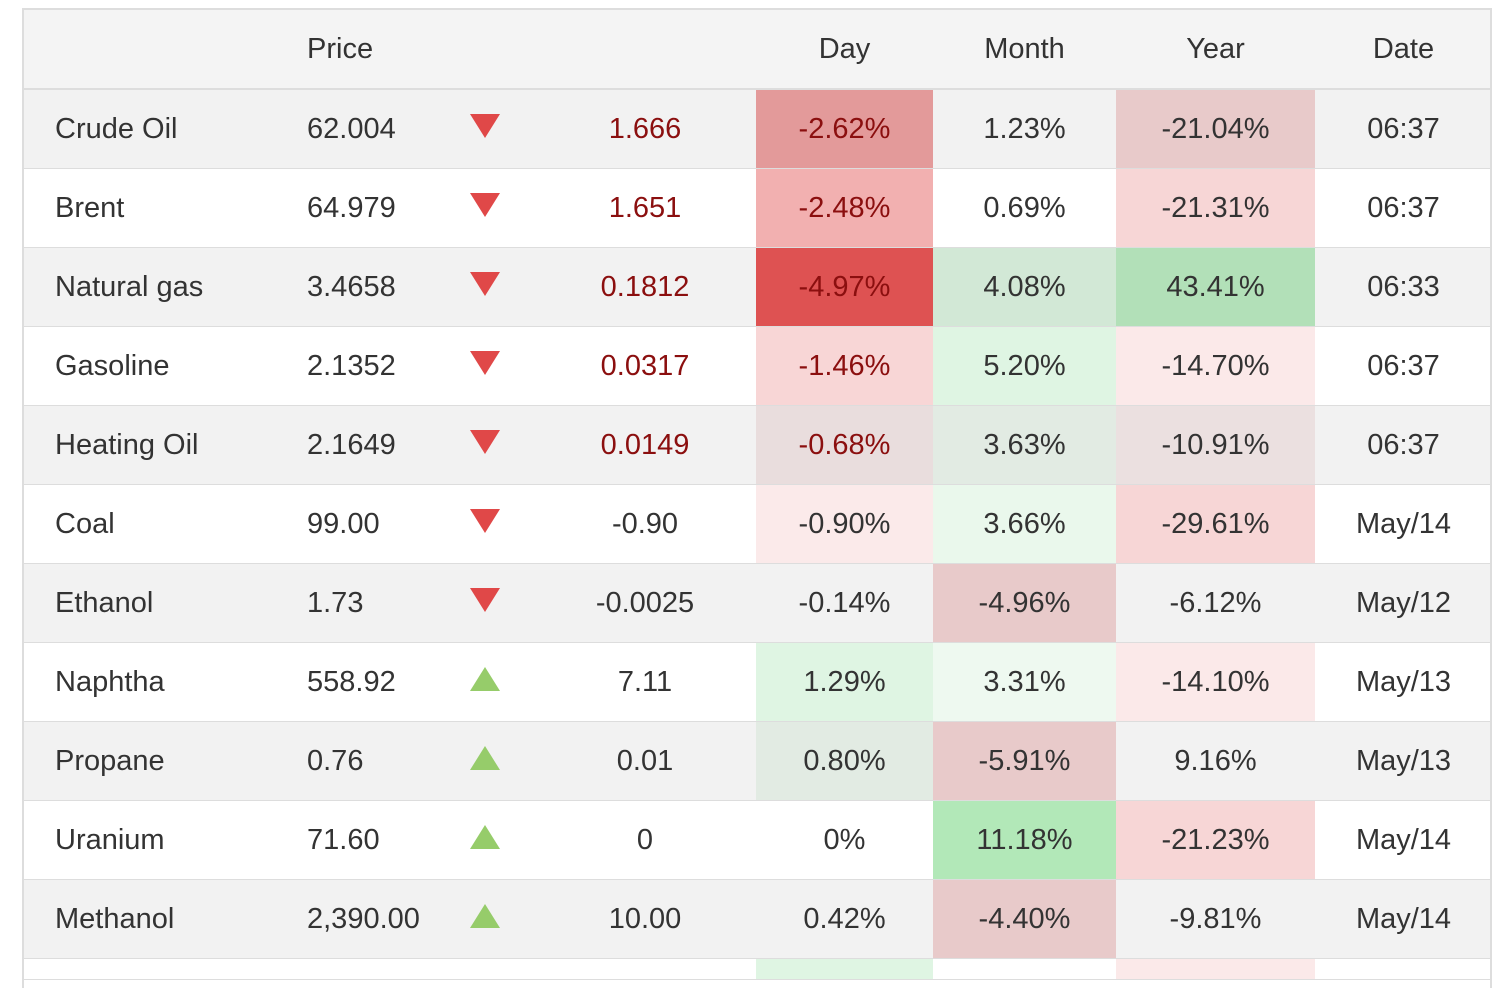  What do you see at coordinates (151, 682) in the screenshot?
I see `commodity-name-link: Naphtha` at bounding box center [151, 682].